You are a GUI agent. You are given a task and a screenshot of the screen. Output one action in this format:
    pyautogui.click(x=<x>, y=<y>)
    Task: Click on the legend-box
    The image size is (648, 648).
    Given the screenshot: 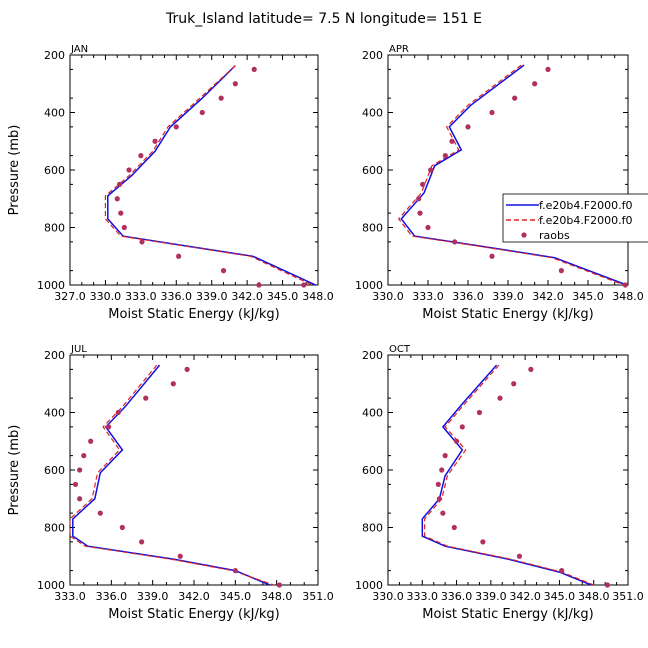 What is the action you would take?
    pyautogui.click(x=575, y=218)
    